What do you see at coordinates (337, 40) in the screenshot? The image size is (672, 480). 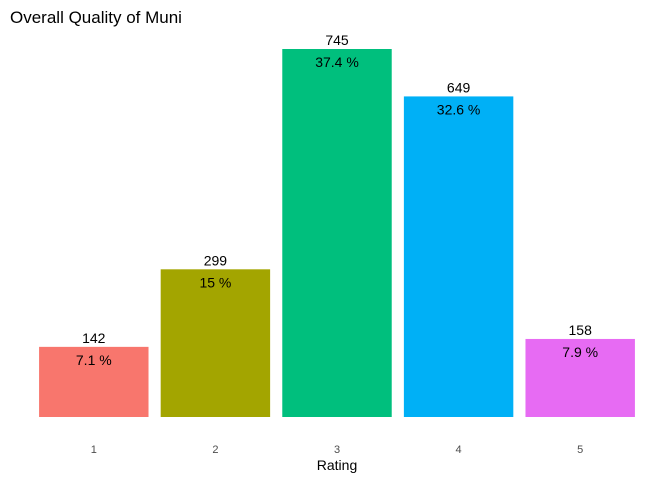 I see `count-label-rating-3: 745` at bounding box center [337, 40].